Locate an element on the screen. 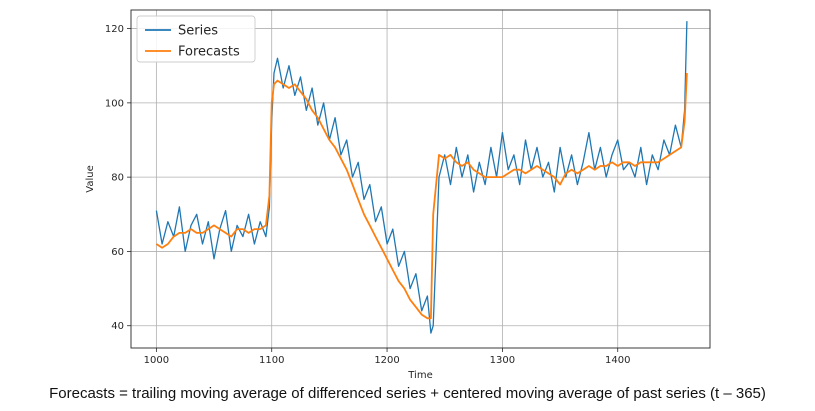 This screenshot has height=411, width=815. legend-label-forecasts: Forecasts is located at coordinates (209, 52).